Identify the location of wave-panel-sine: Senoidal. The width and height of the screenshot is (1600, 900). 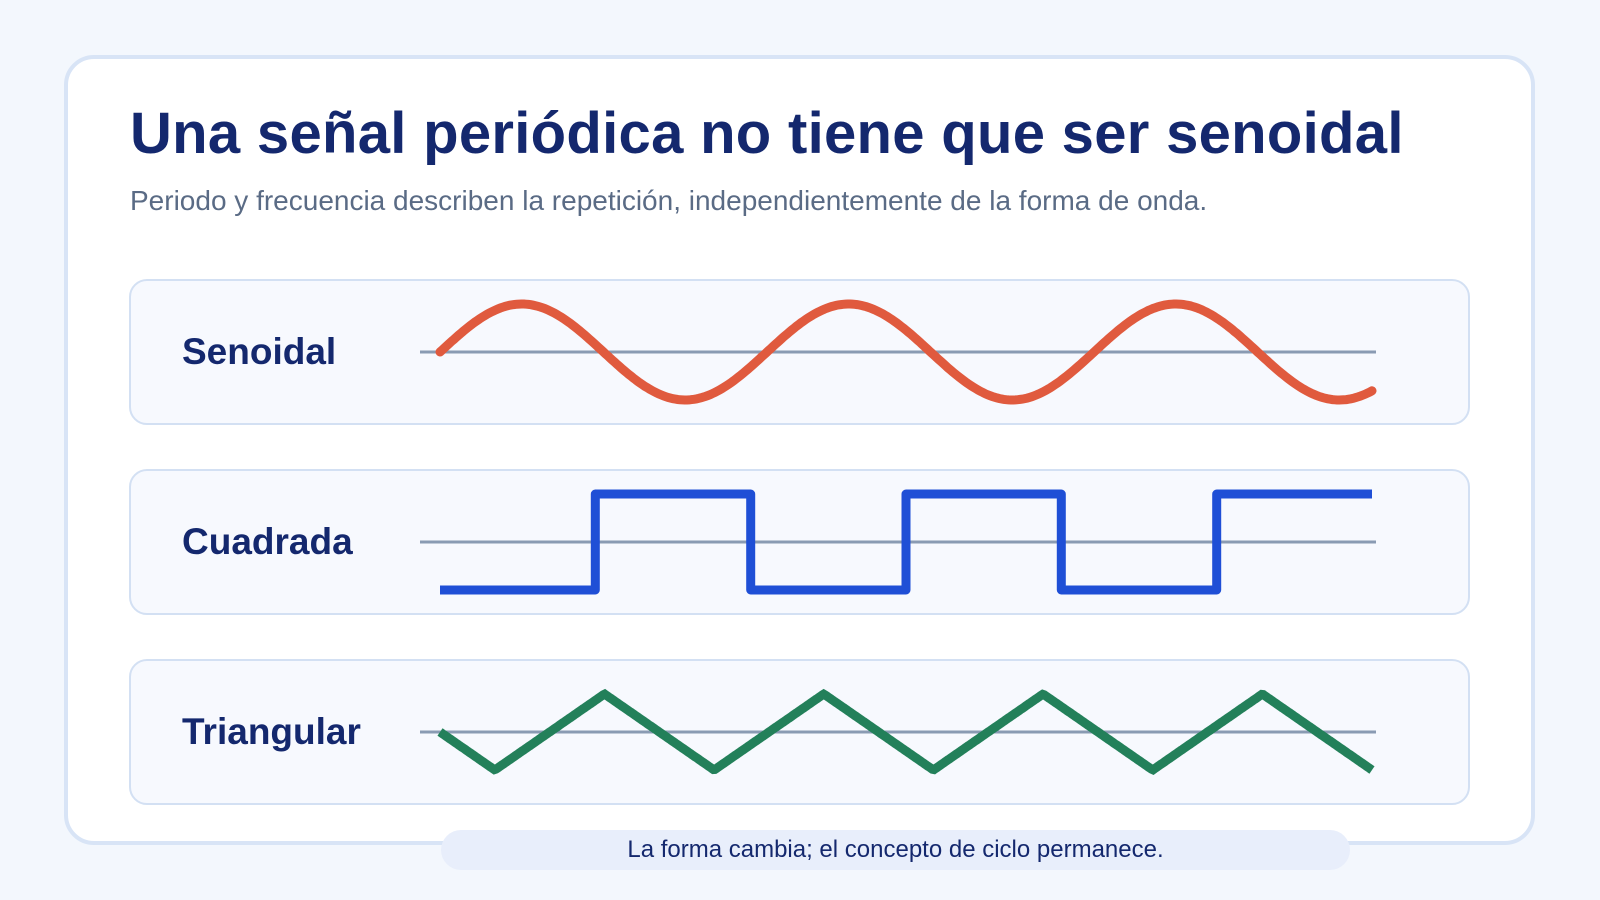
(799, 352).